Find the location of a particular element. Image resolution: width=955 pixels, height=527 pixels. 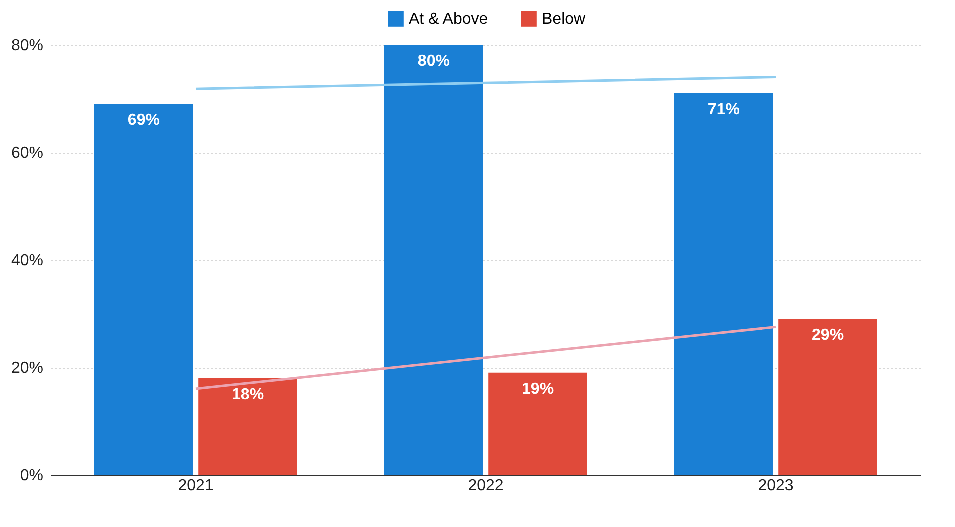

y-tick-label: 20% is located at coordinates (27, 368).